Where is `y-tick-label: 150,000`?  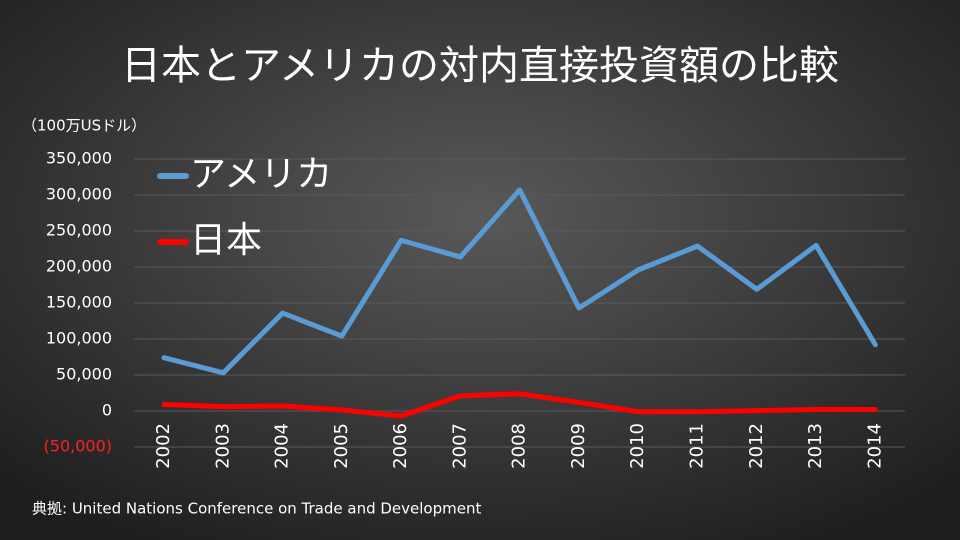
y-tick-label: 150,000 is located at coordinates (79, 302).